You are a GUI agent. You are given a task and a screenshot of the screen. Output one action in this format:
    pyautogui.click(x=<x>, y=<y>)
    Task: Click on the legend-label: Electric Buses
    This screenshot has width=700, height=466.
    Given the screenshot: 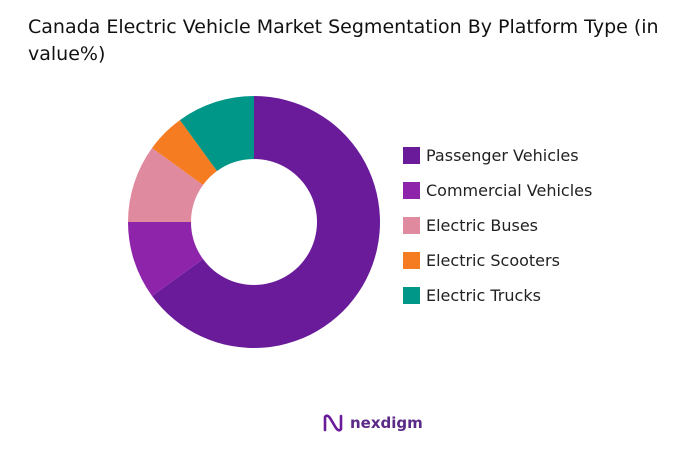 What is the action you would take?
    pyautogui.click(x=482, y=225)
    